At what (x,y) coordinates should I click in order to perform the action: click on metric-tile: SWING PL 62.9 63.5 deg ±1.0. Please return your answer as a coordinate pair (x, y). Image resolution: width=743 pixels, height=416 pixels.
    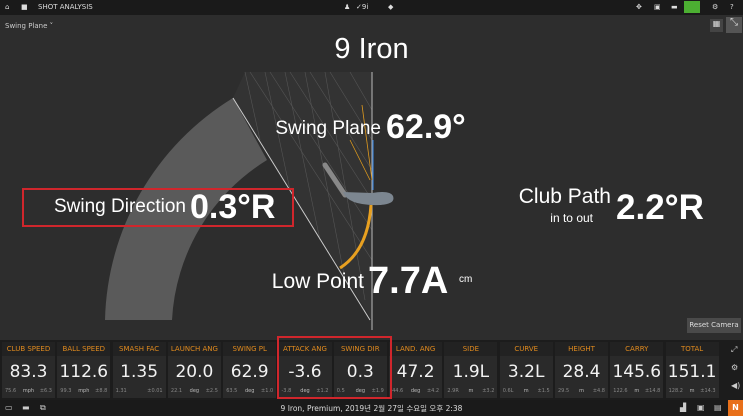
    Looking at the image, I should click on (250, 370).